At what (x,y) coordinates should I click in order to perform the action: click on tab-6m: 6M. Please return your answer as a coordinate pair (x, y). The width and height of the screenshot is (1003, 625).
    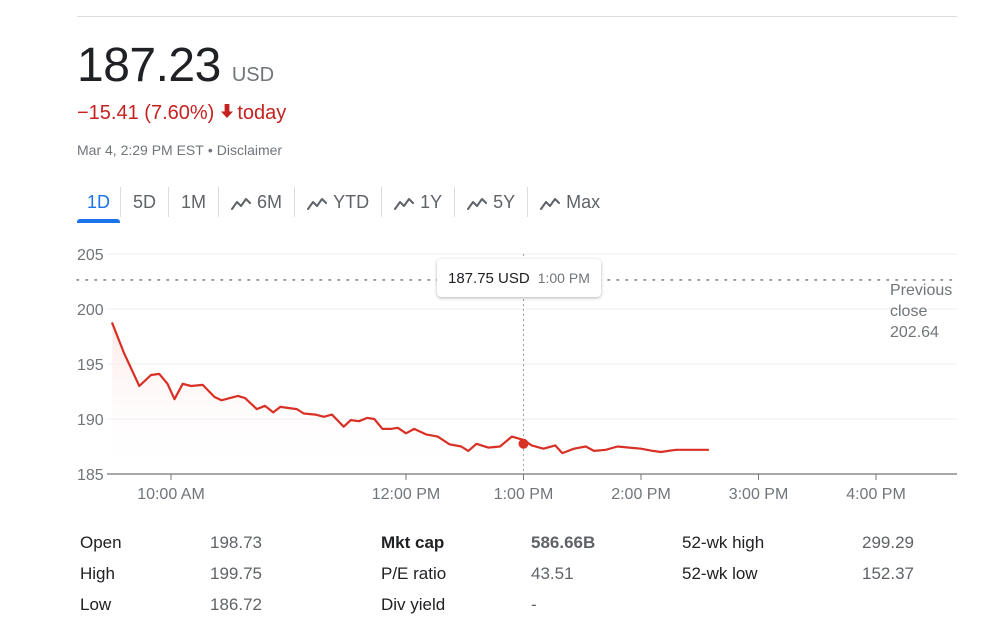
    Looking at the image, I should click on (256, 202).